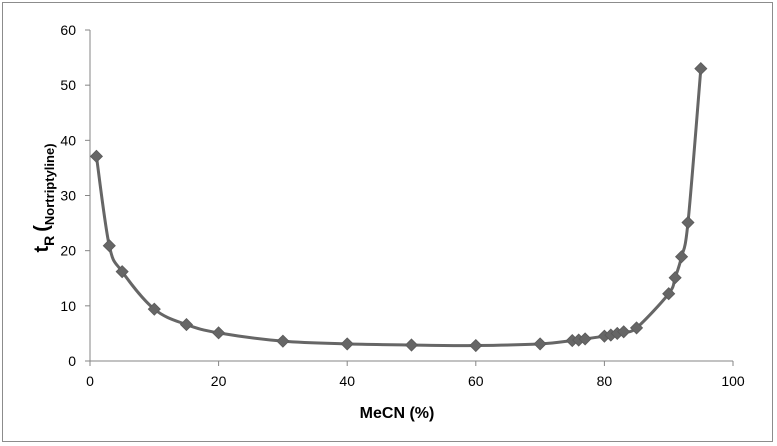  Describe the element at coordinates (68, 85) in the screenshot. I see `y-tick-label: 50` at that location.